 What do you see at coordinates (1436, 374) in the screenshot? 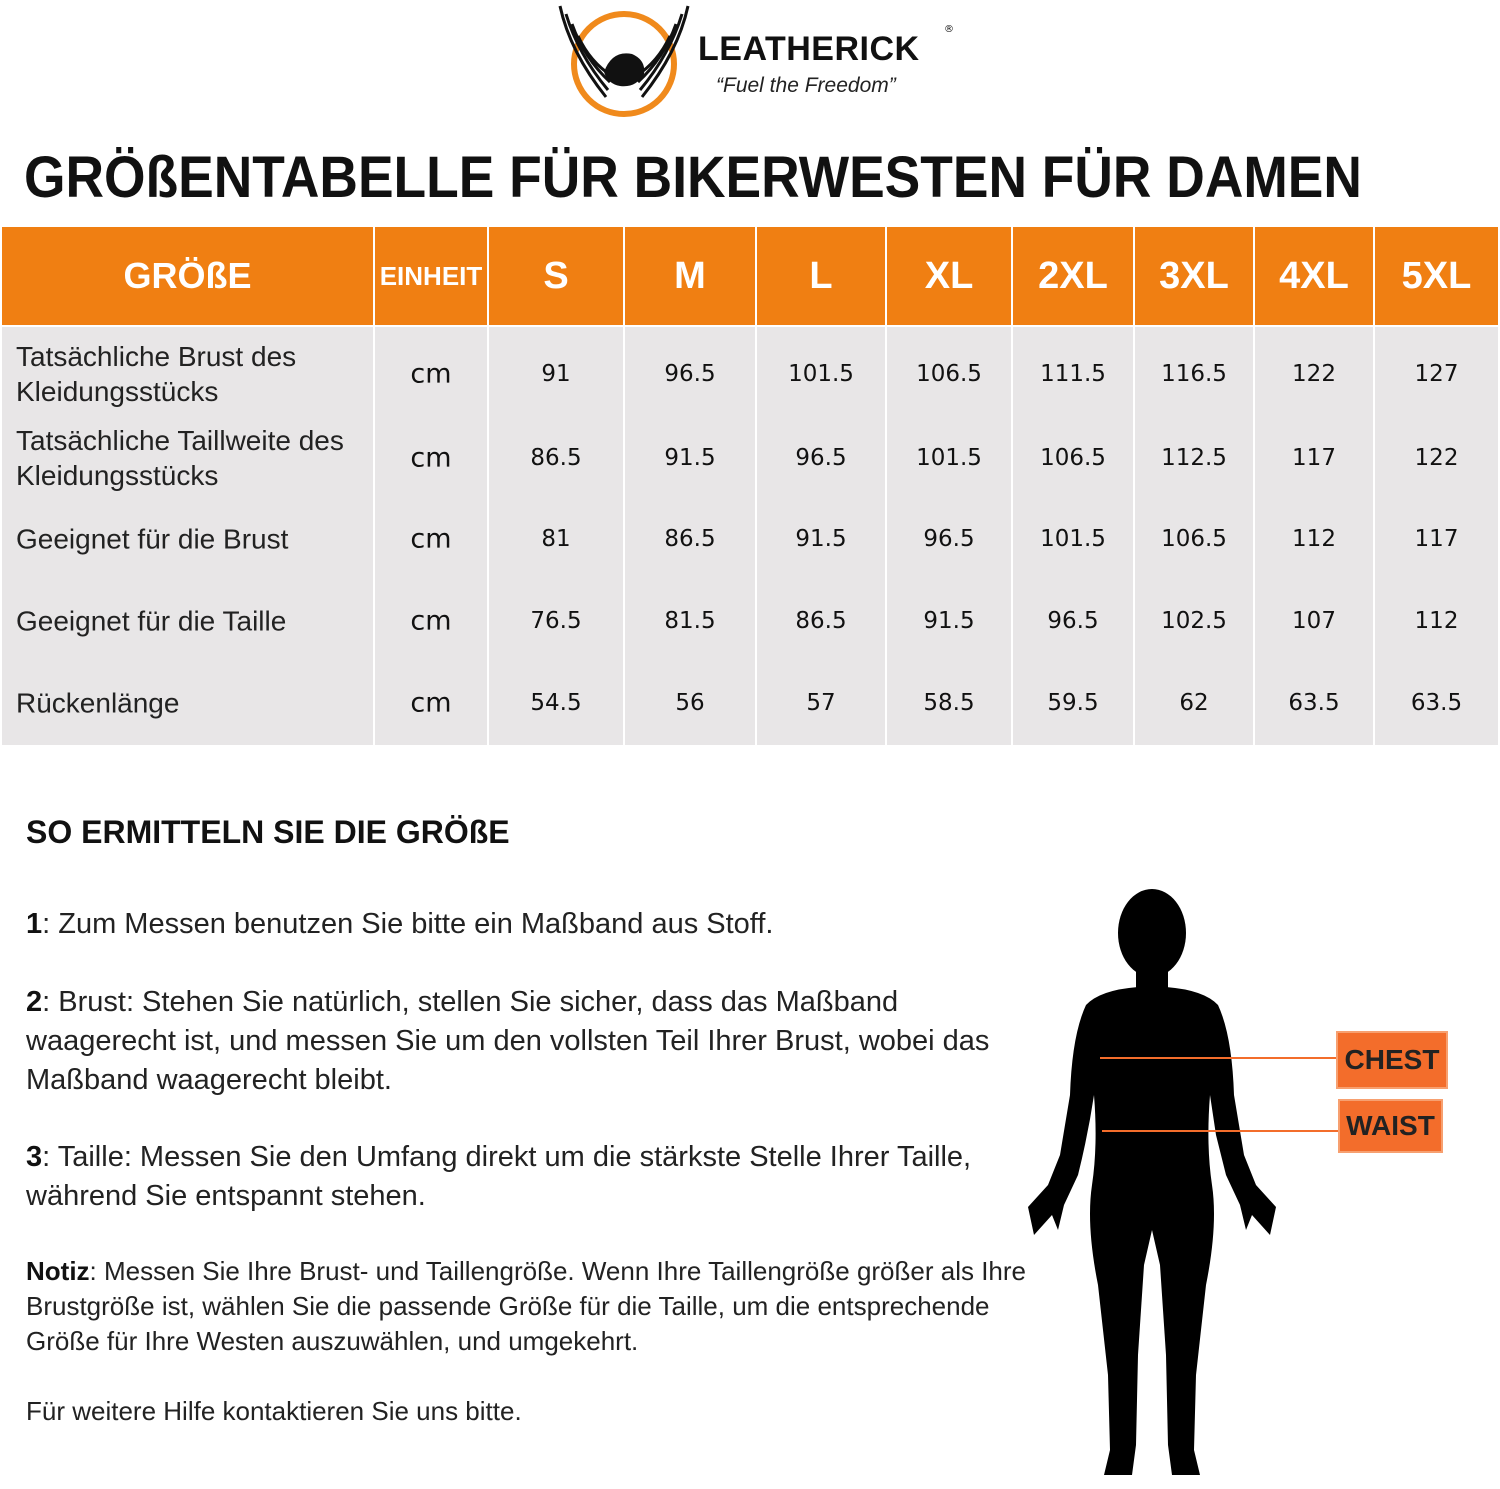
I see `value-cell: 127` at bounding box center [1436, 374].